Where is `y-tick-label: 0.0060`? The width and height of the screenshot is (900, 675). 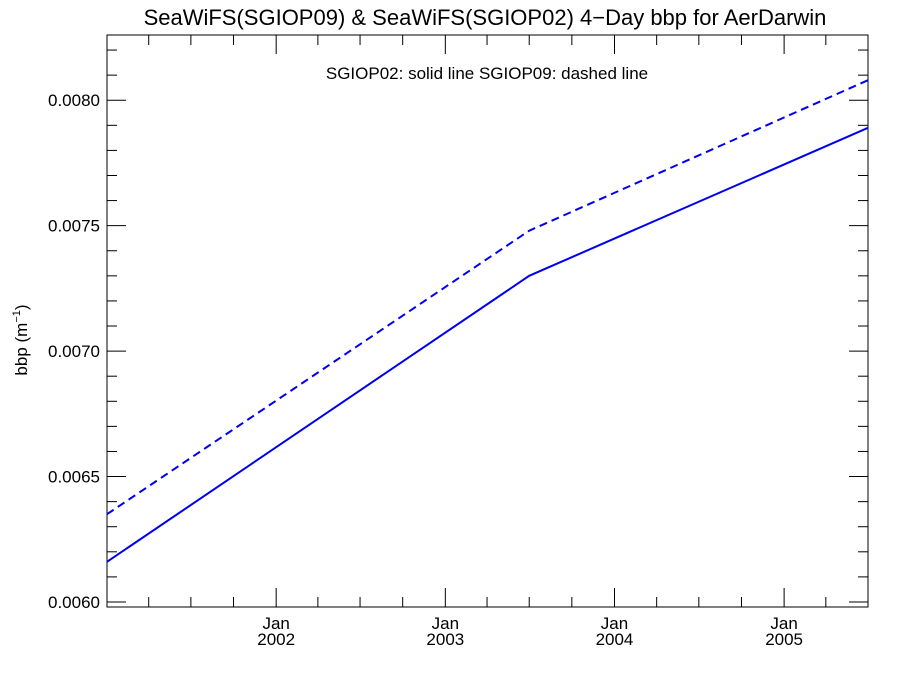
y-tick-label: 0.0060 is located at coordinates (74, 602).